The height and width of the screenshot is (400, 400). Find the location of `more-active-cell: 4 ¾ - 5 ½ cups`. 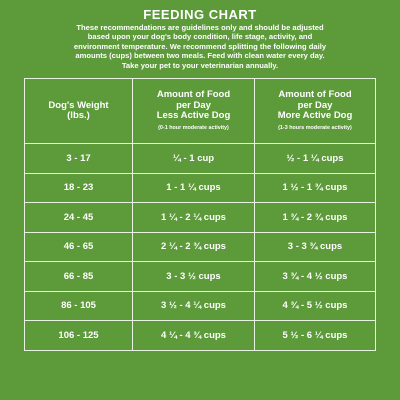

more-active-cell: 4 ¾ - 5 ½ cups is located at coordinates (315, 305).